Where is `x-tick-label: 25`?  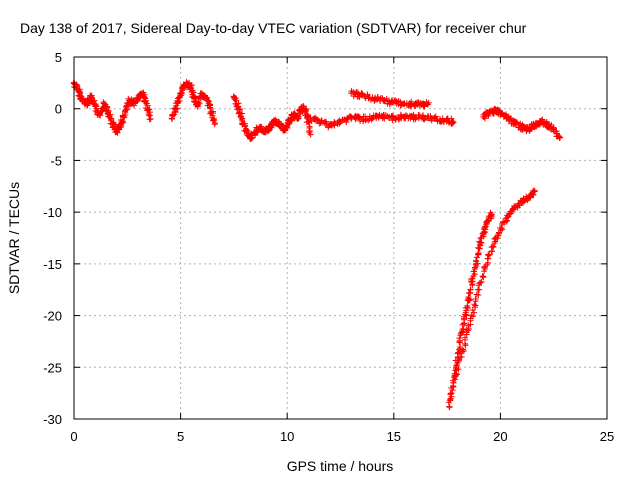 x-tick-label: 25 is located at coordinates (607, 436).